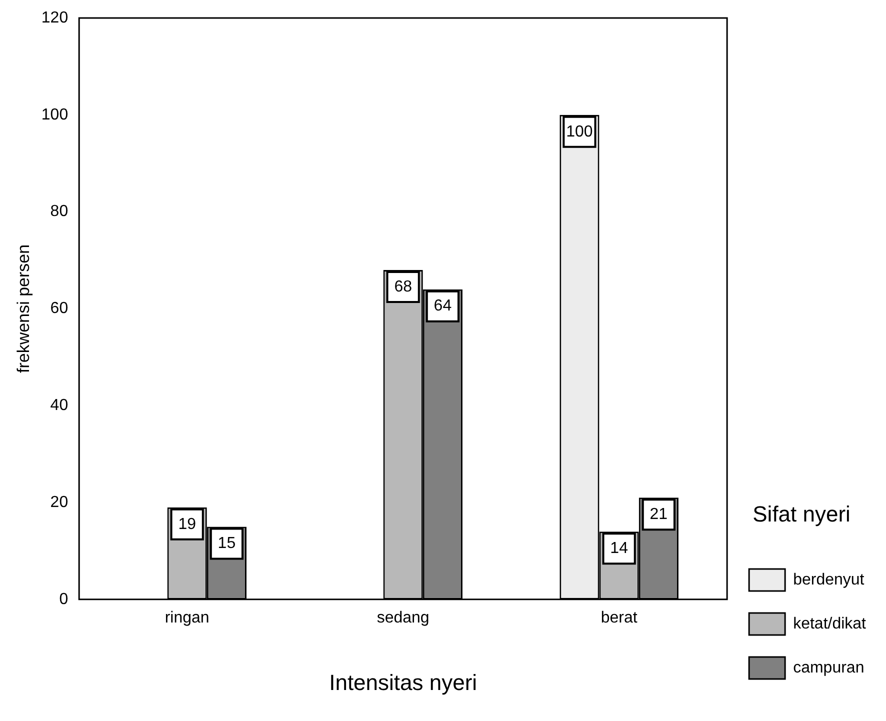 This screenshot has height=721, width=886. I want to click on data-label: 21, so click(659, 515).